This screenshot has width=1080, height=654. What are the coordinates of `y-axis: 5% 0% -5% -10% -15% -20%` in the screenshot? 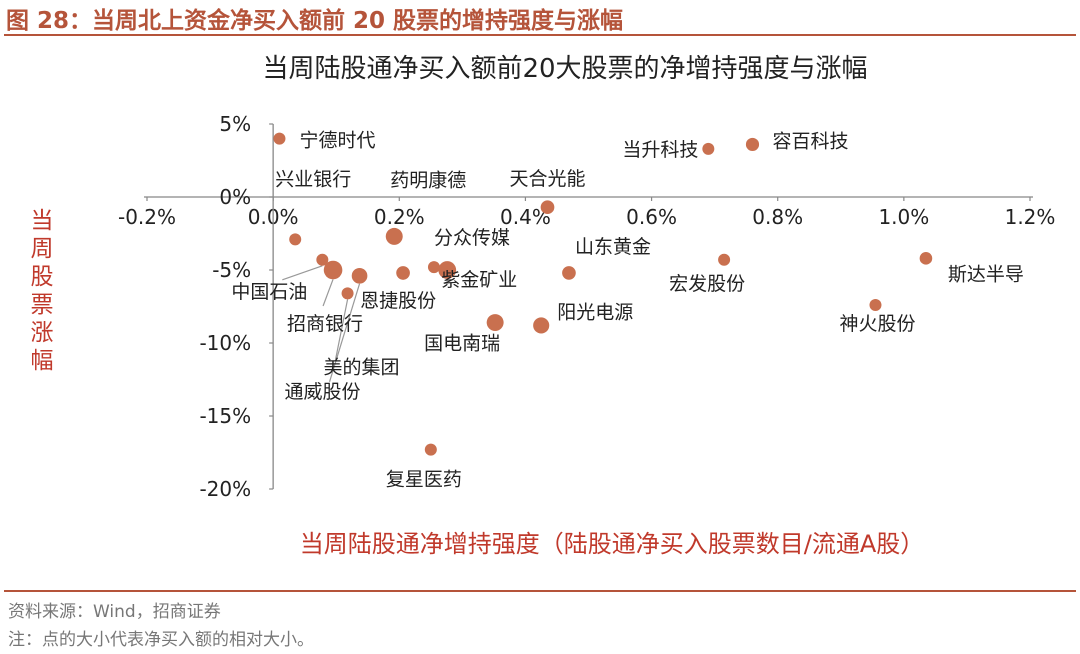 It's located at (236, 306).